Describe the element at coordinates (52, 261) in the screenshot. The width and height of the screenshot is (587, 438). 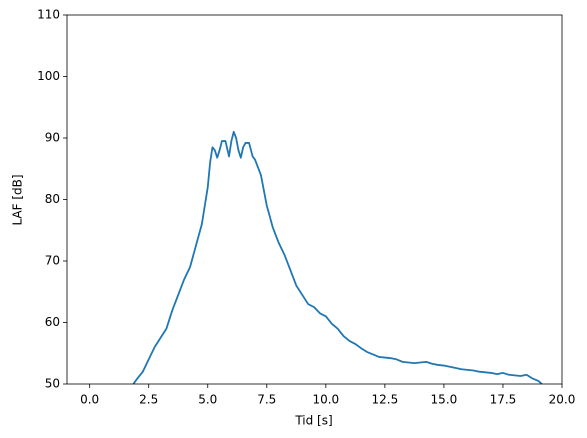
I see `y-tick-label: 70` at that location.